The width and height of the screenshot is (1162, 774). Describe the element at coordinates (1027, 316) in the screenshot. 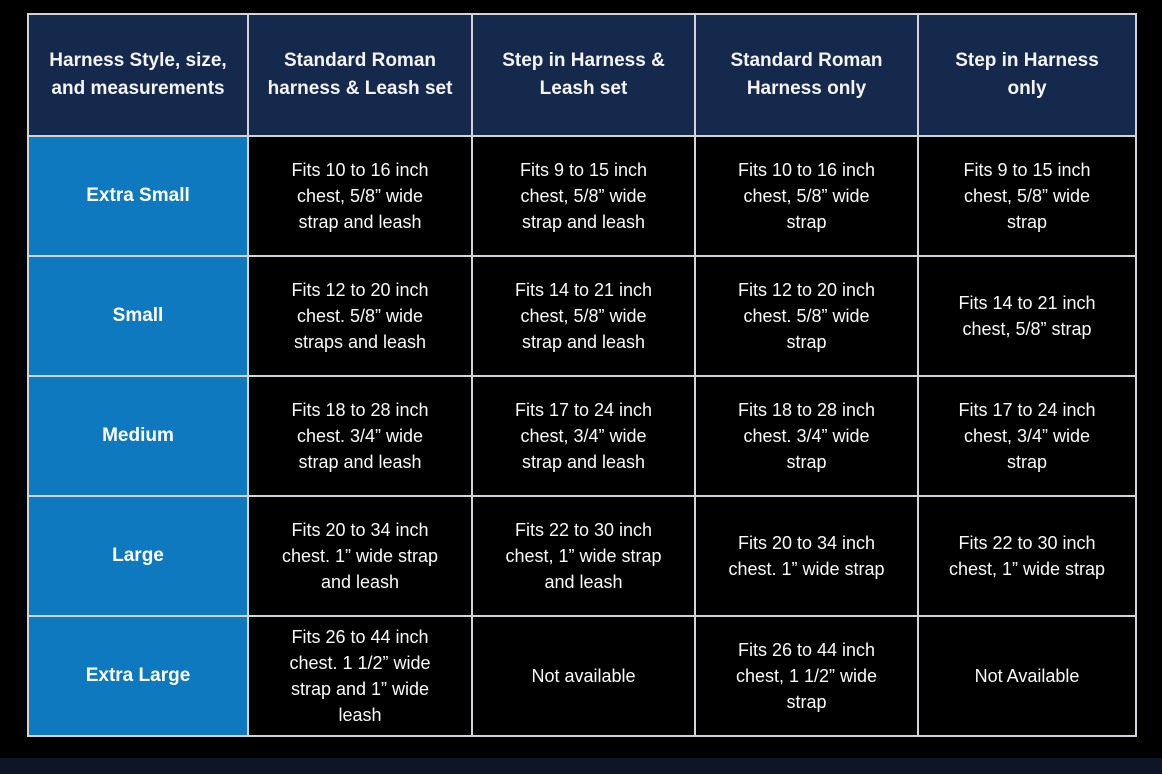

I see `spec-cell: Fits 14 to 21 inch chest, 5/8” strap` at that location.